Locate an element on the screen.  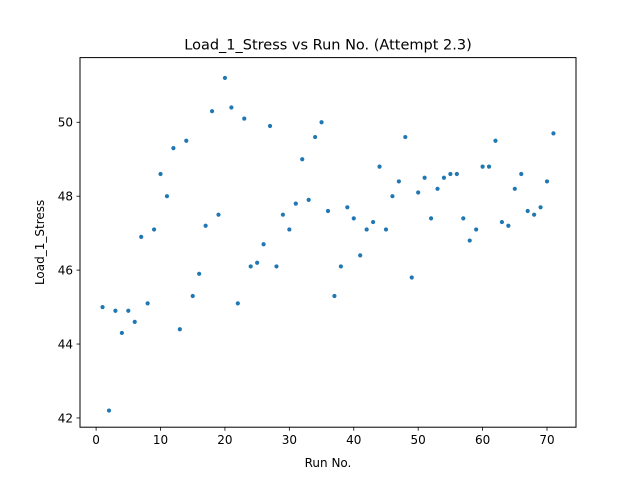
y-tick-label: 46 is located at coordinates (65, 270).